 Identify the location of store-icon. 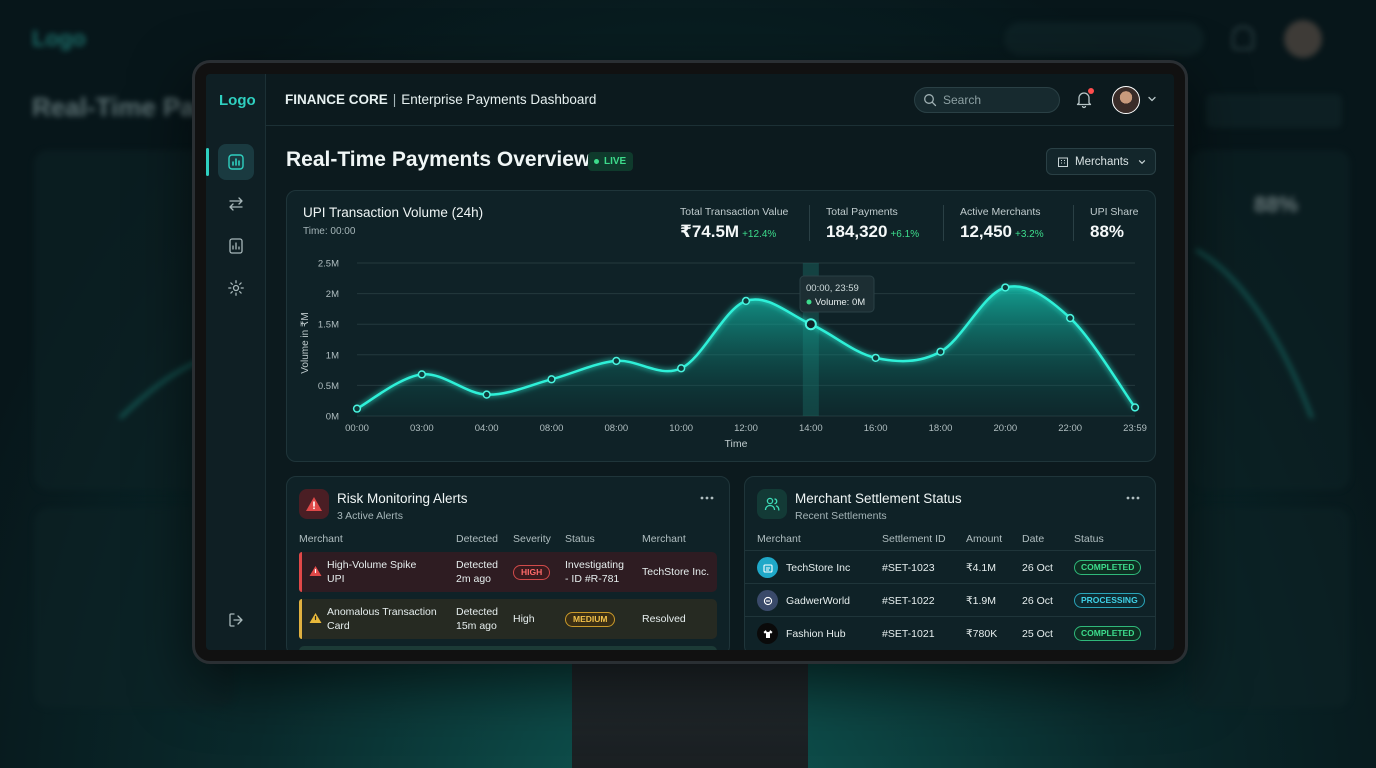
(767, 568).